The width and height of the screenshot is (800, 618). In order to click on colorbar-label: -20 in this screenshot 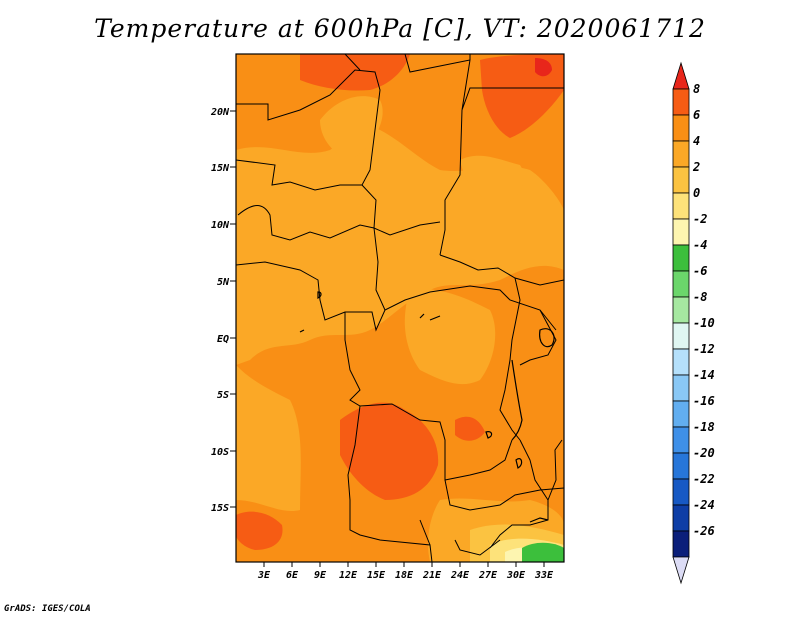, I will do `click(704, 453)`.